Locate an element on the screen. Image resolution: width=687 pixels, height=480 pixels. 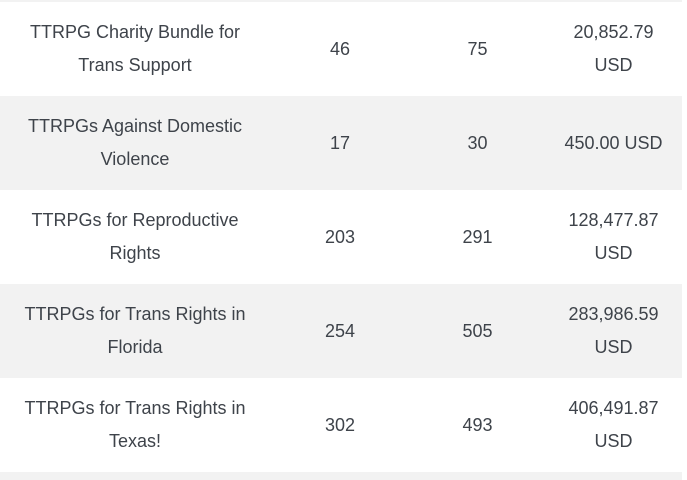
value-b-cell: 75 is located at coordinates (477, 48).